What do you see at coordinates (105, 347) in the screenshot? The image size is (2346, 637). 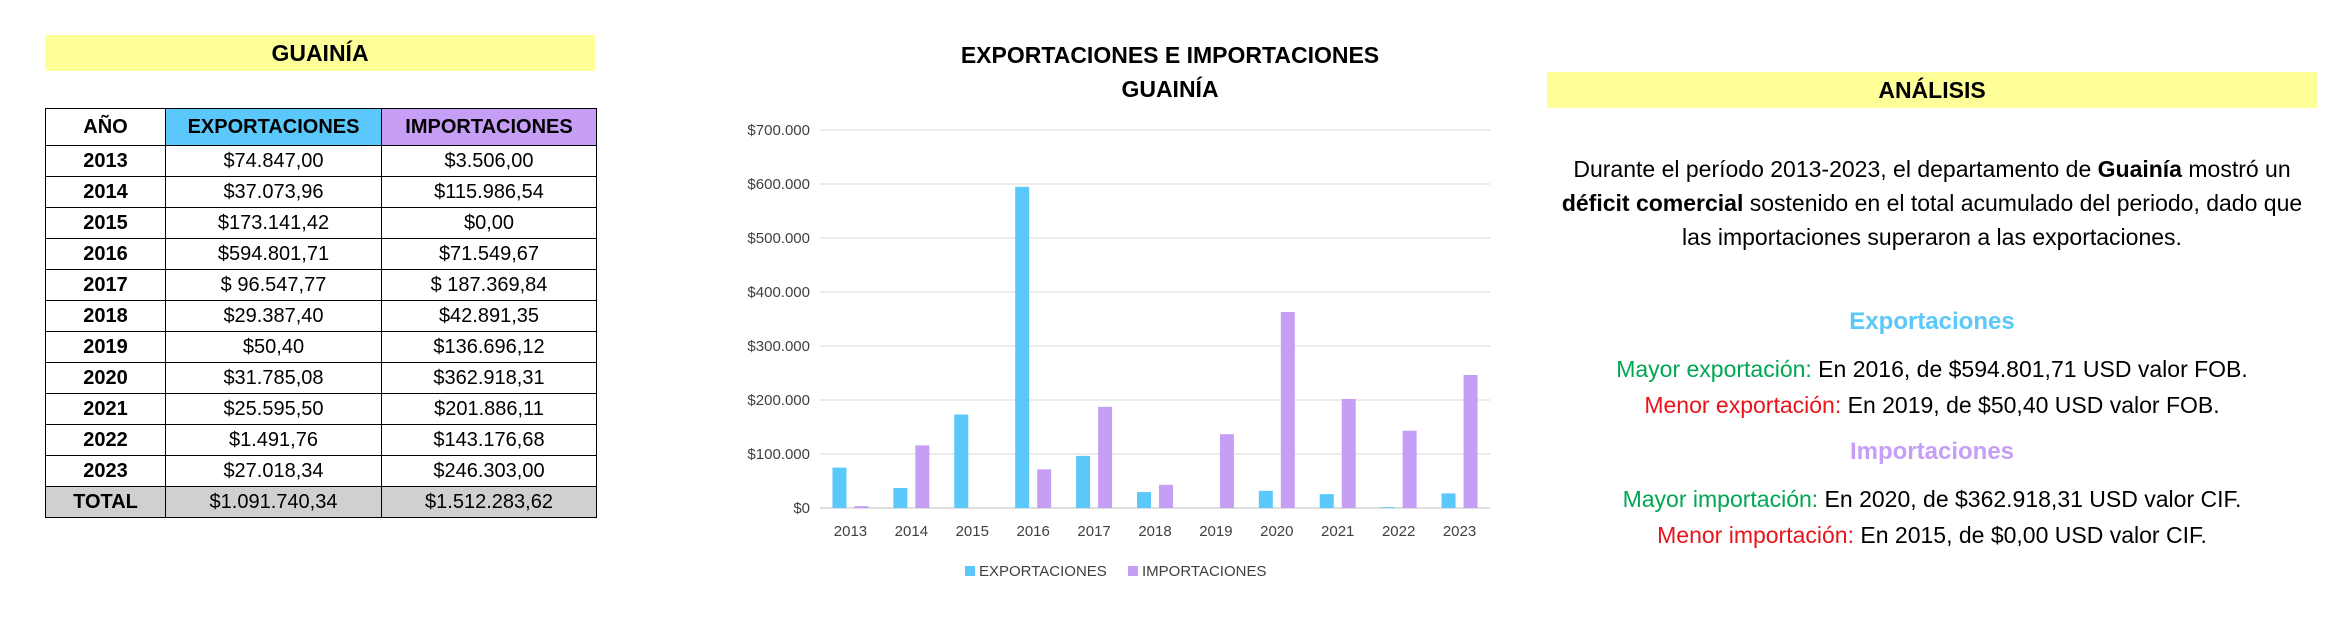 I see `row-year: 2019` at bounding box center [105, 347].